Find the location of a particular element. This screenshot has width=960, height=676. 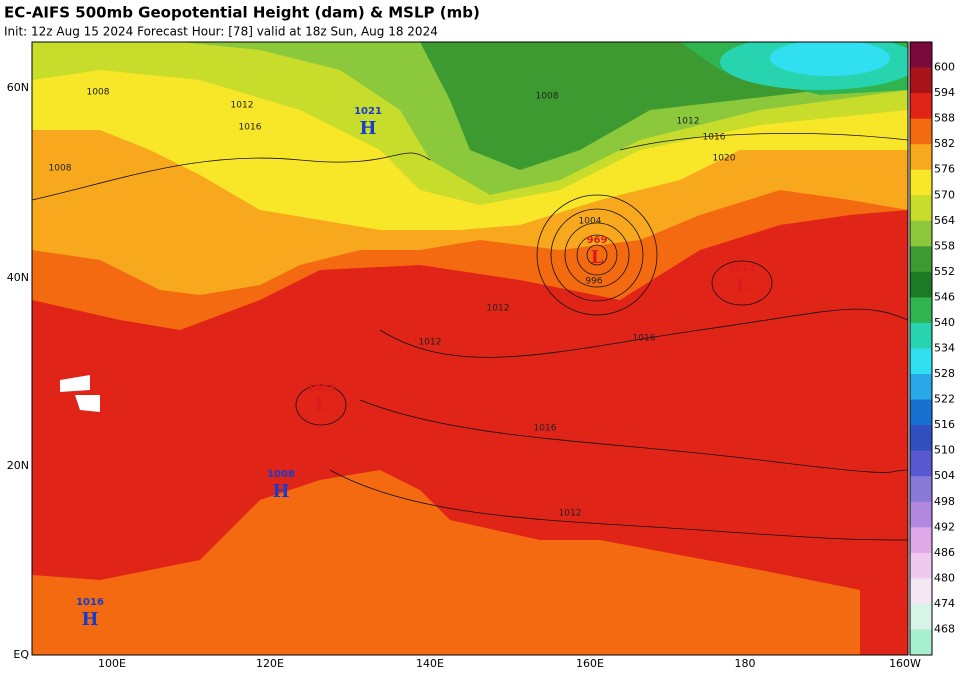

colorbar-label: 534 is located at coordinates (944, 348).